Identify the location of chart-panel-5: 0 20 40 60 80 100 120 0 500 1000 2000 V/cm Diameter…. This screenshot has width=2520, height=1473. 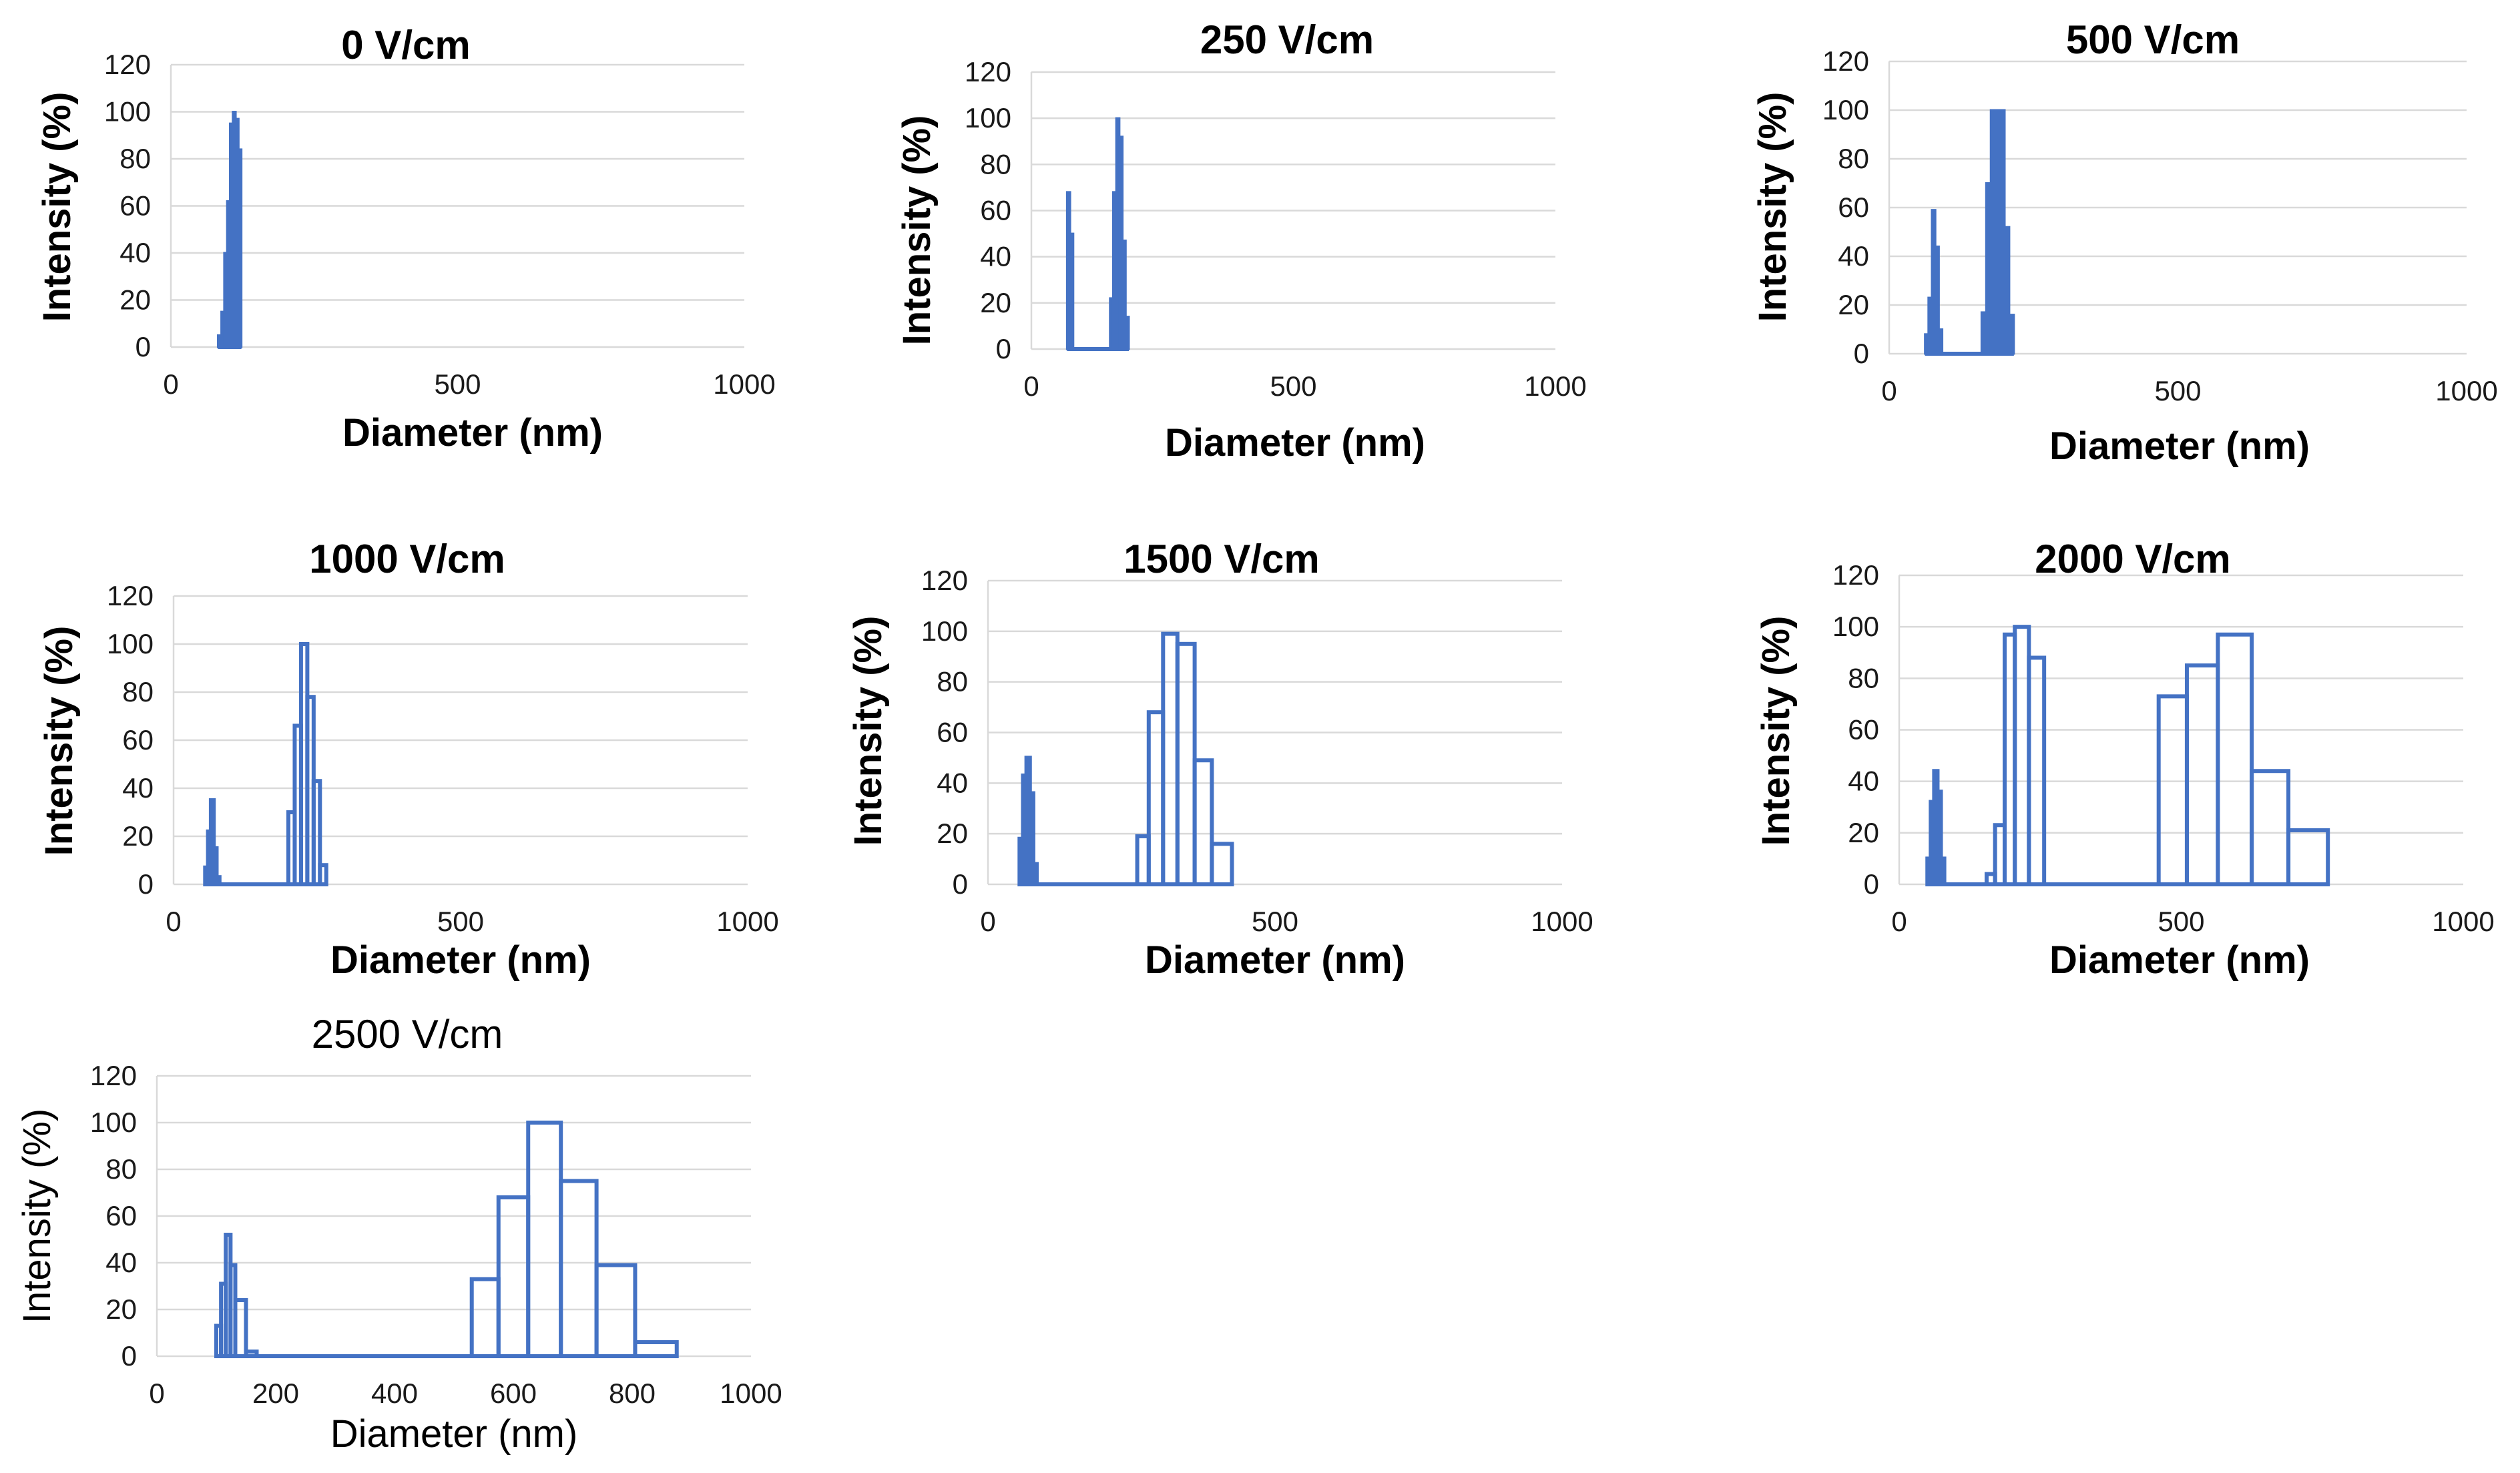
(2124, 759).